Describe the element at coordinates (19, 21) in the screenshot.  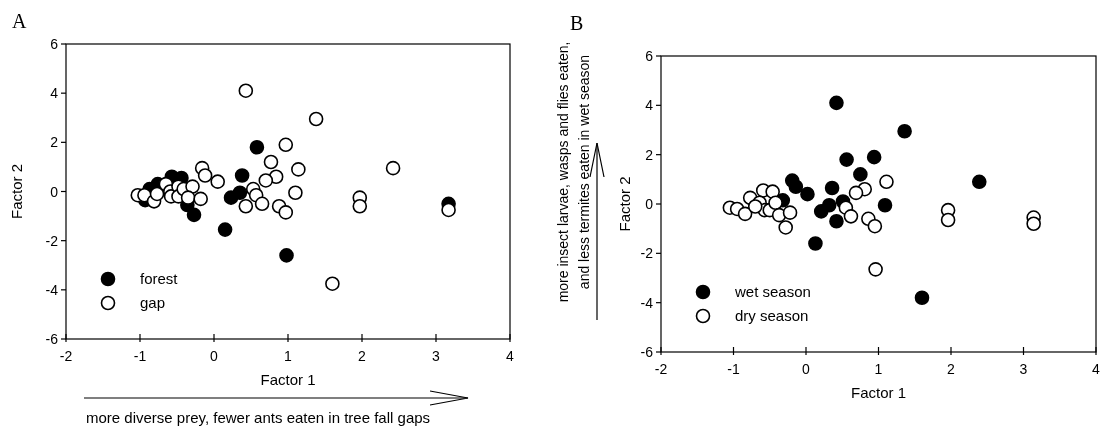
I see `chart-title: A` at that location.